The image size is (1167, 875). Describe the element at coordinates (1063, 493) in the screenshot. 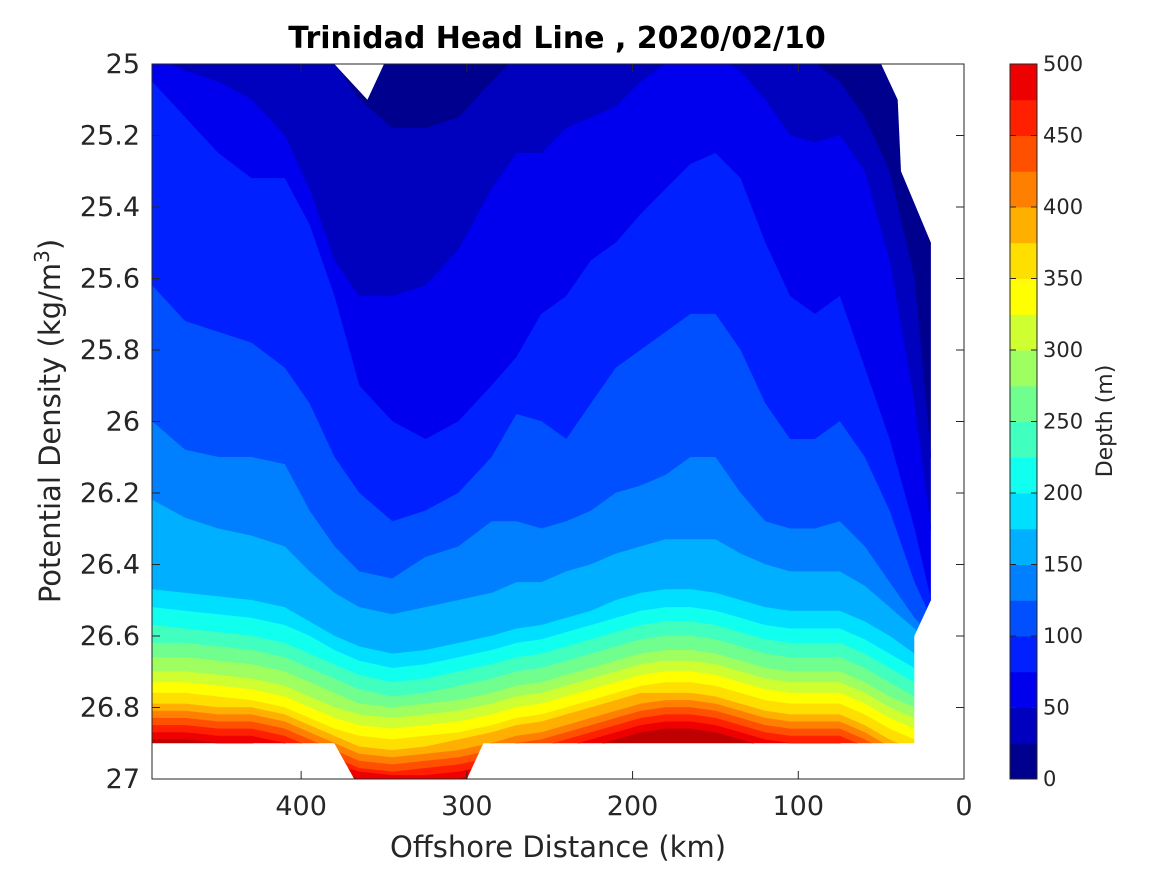

I see `colorbar-tick-label: 200` at that location.